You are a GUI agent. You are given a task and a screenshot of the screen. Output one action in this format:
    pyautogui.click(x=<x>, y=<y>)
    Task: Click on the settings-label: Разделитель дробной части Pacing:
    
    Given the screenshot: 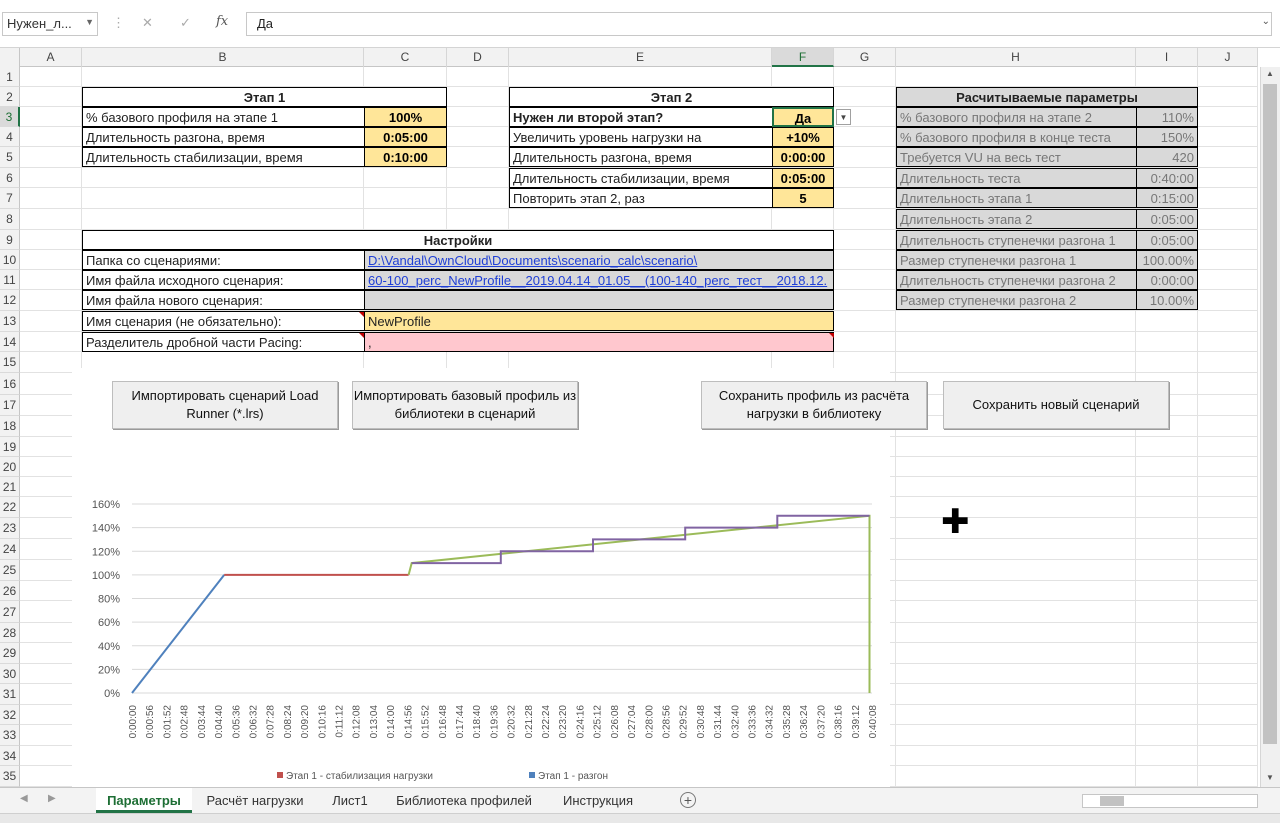 What is the action you would take?
    pyautogui.click(x=223, y=342)
    